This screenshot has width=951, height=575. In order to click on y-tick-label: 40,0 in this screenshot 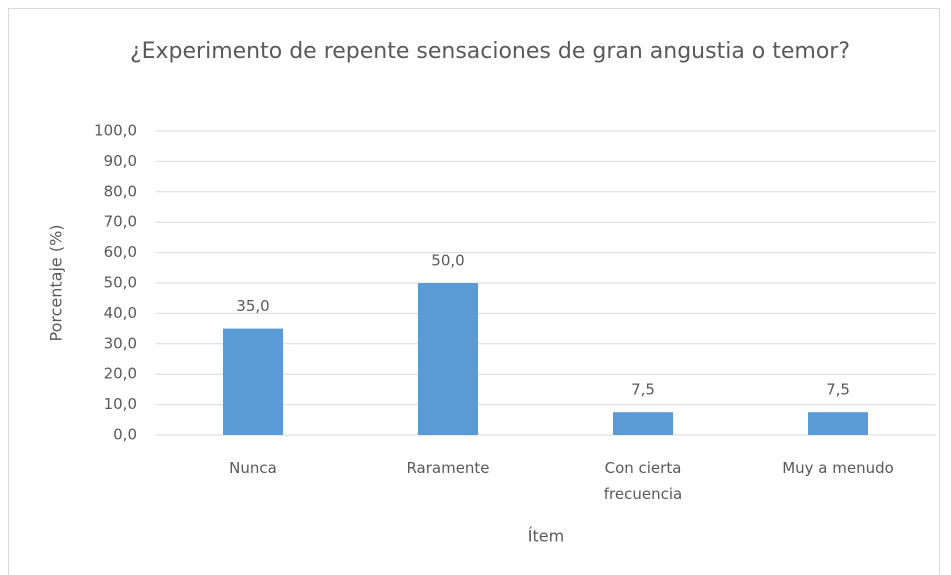, I will do `click(120, 313)`.